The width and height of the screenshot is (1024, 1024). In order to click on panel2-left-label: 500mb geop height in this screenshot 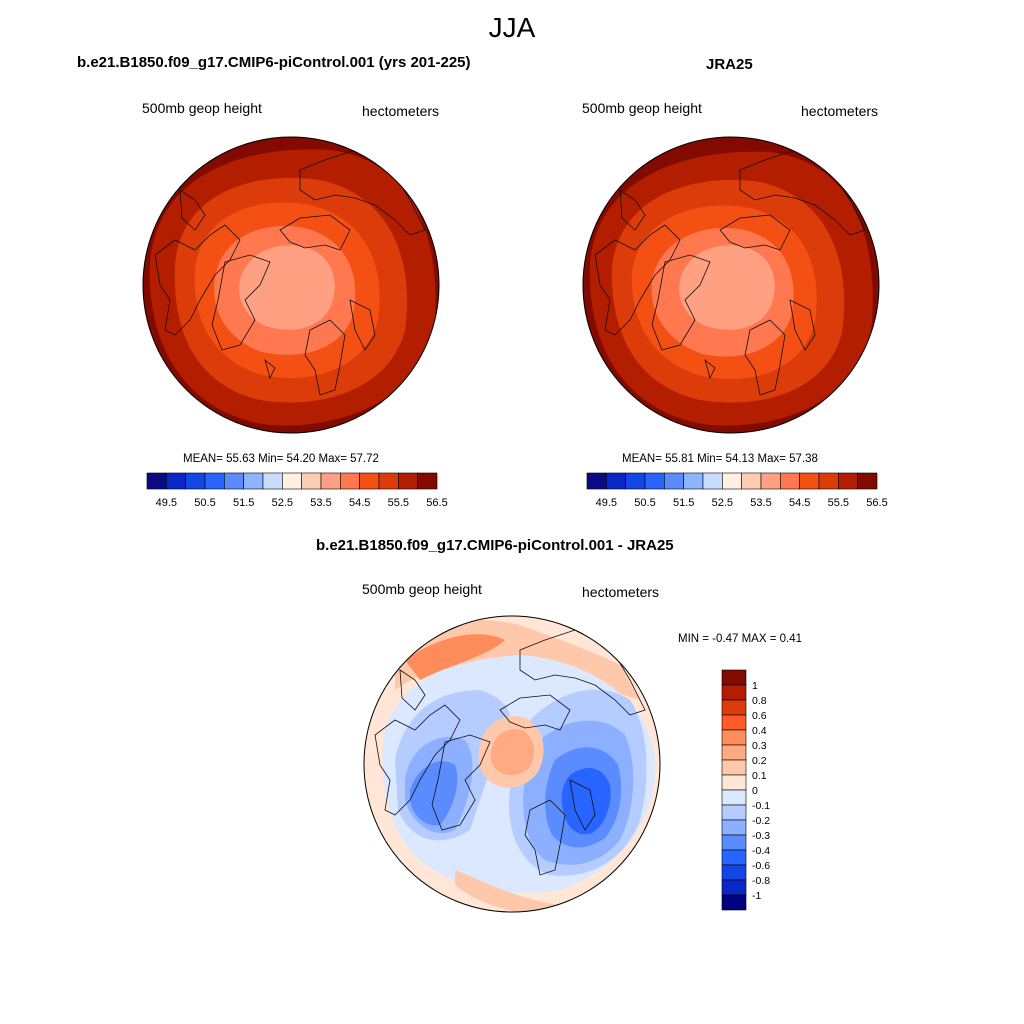, I will do `click(642, 108)`.